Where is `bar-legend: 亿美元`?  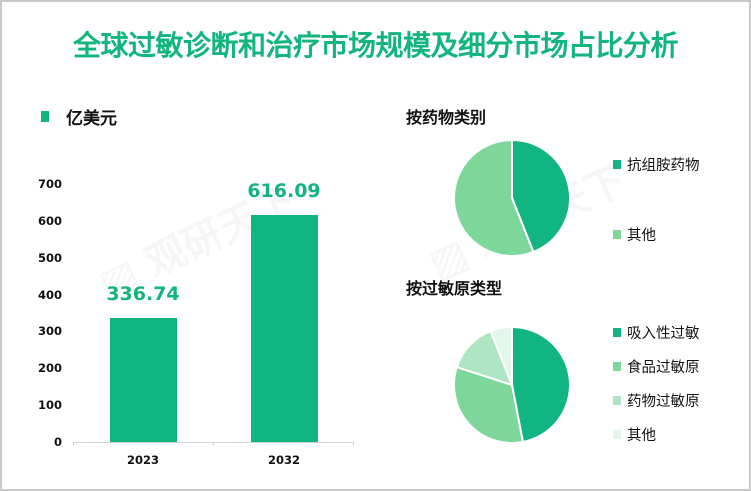 bar-legend: 亿美元 is located at coordinates (79, 116).